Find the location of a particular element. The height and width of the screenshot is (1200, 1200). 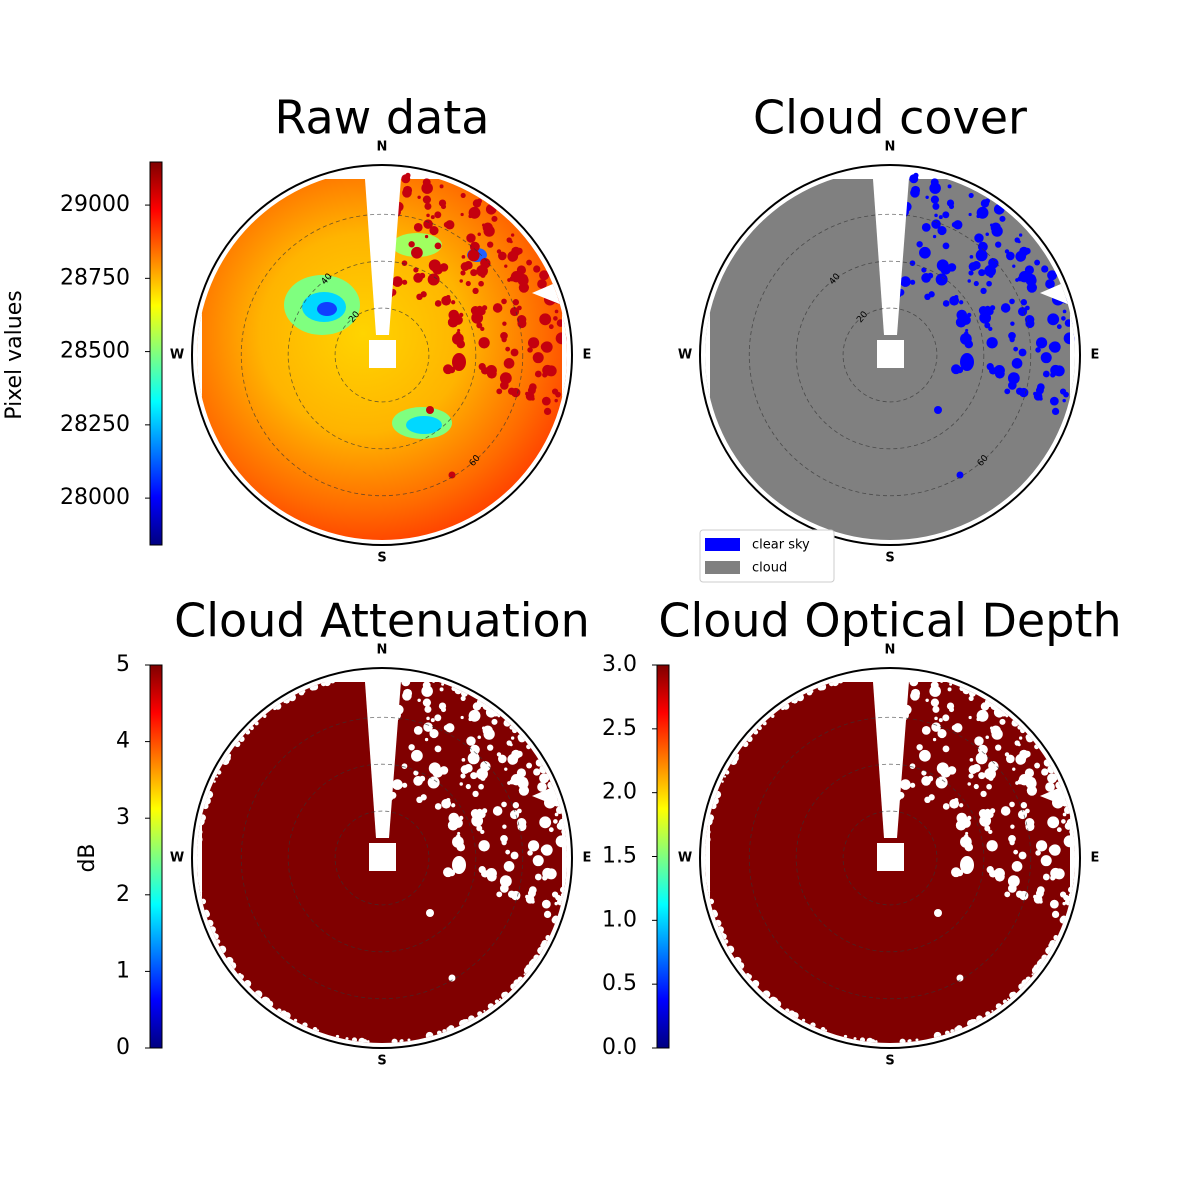

panel-title: Raw data is located at coordinates (382, 118).